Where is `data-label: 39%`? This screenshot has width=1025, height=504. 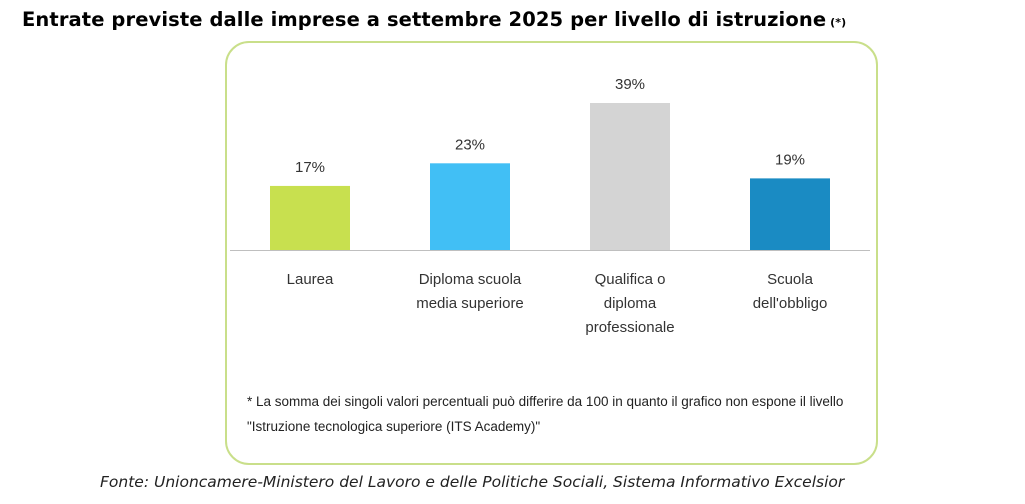 data-label: 39% is located at coordinates (630, 84).